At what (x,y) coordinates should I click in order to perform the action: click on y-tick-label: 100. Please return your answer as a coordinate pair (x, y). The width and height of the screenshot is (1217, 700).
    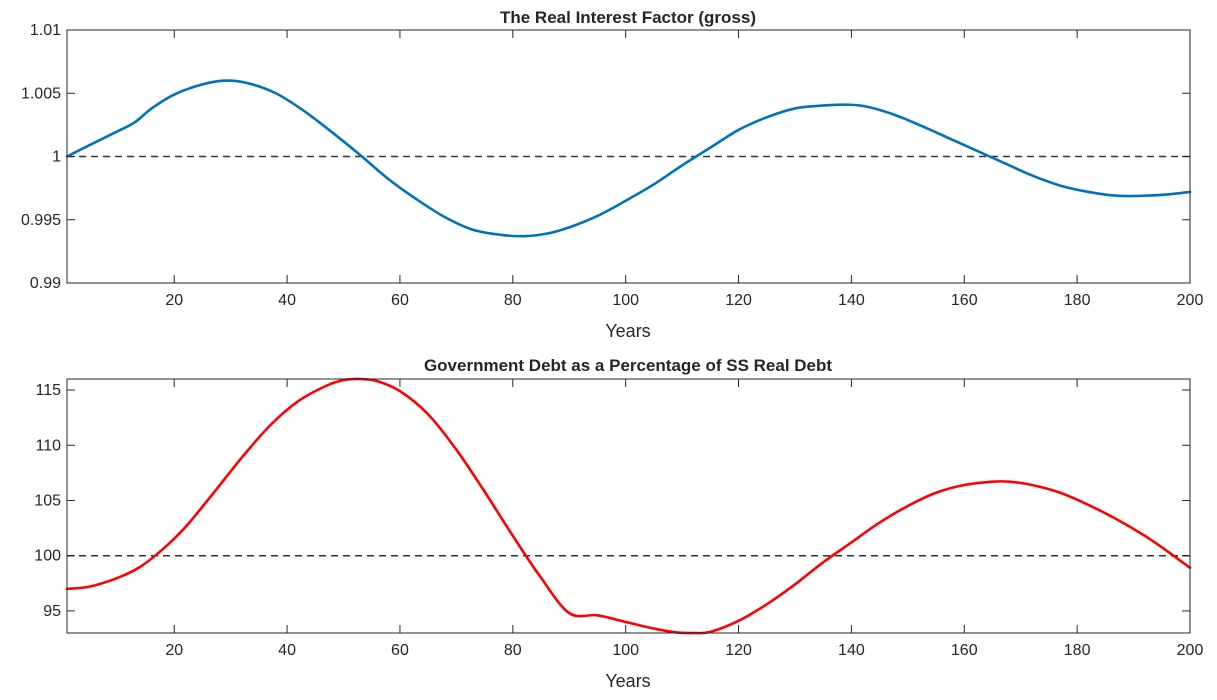
    Looking at the image, I should click on (47, 556).